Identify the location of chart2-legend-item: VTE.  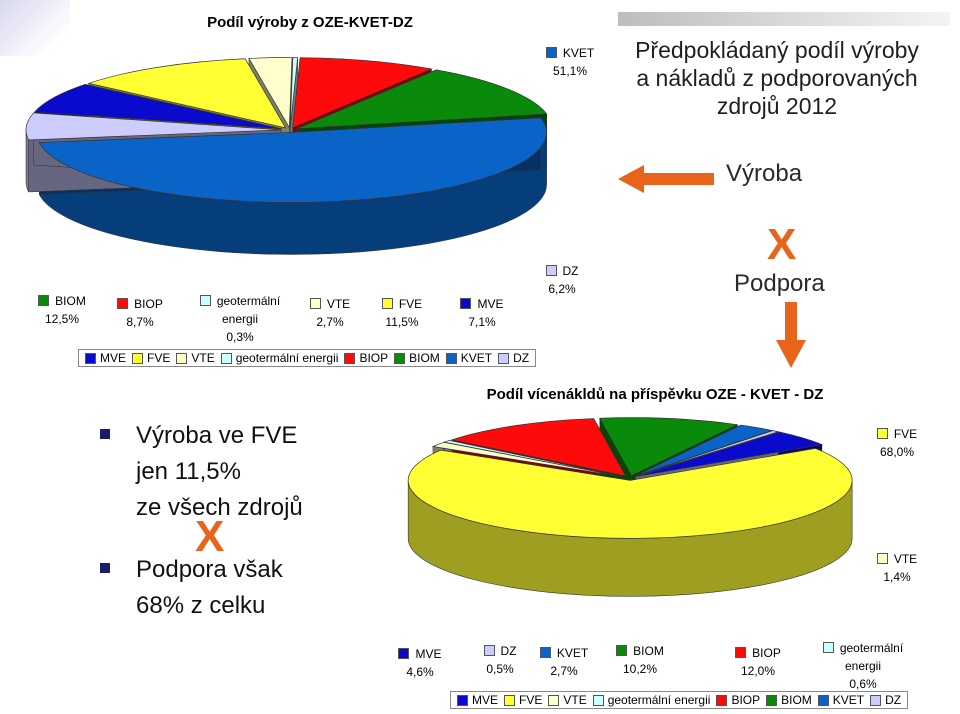
(567, 700).